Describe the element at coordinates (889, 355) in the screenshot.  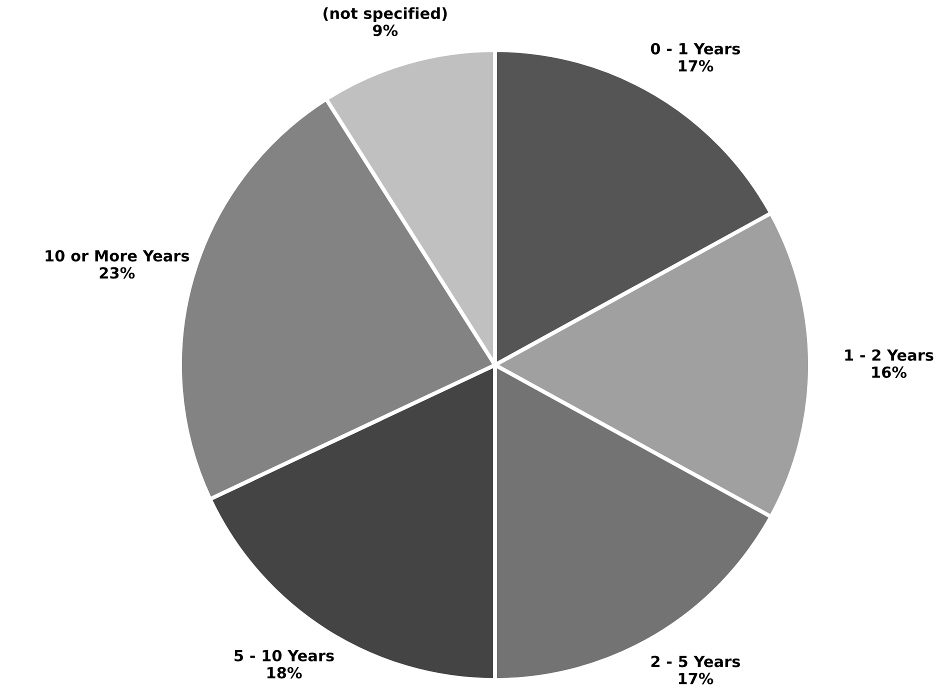
I see `slice-label: 1 - 2 Years` at that location.